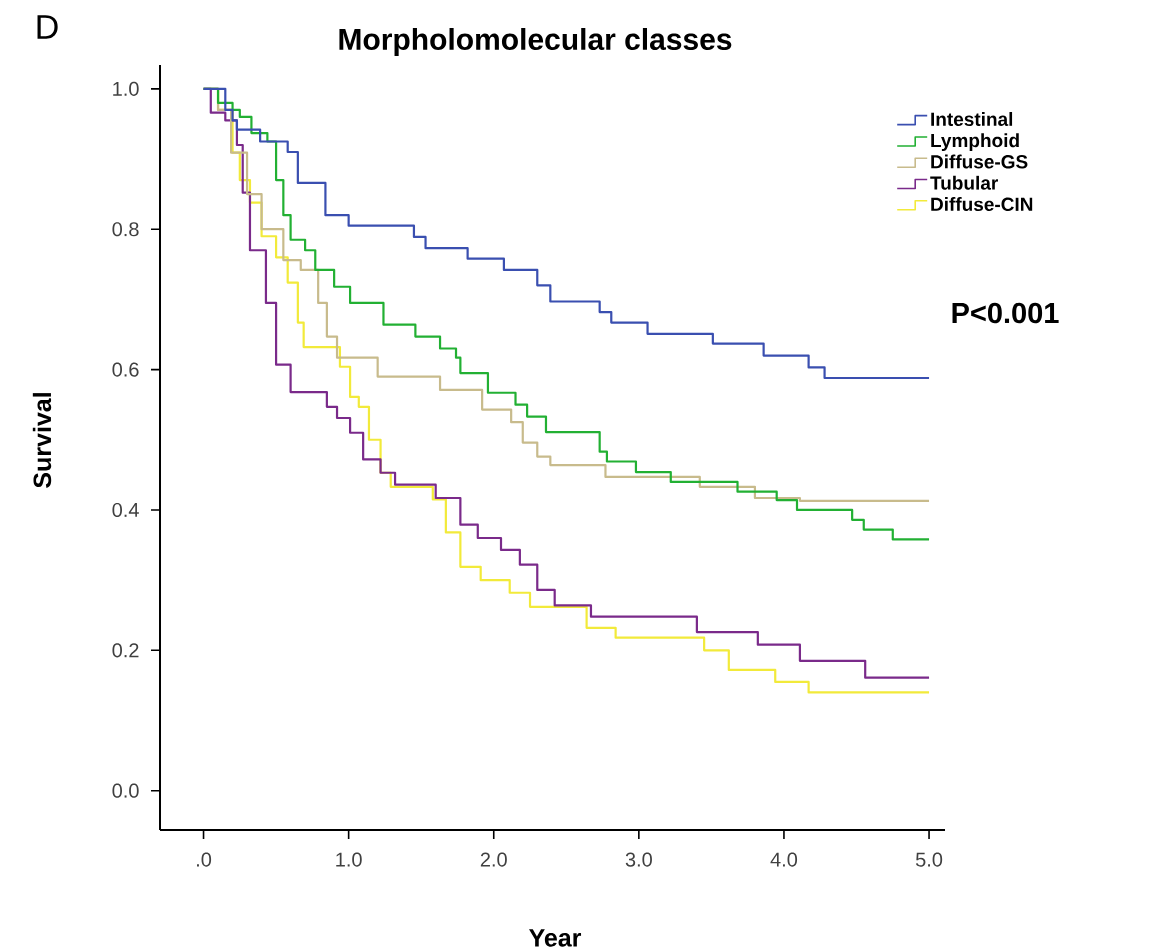 The width and height of the screenshot is (1161, 952). What do you see at coordinates (784, 859) in the screenshot?
I see `x-tick-label: 4.0` at bounding box center [784, 859].